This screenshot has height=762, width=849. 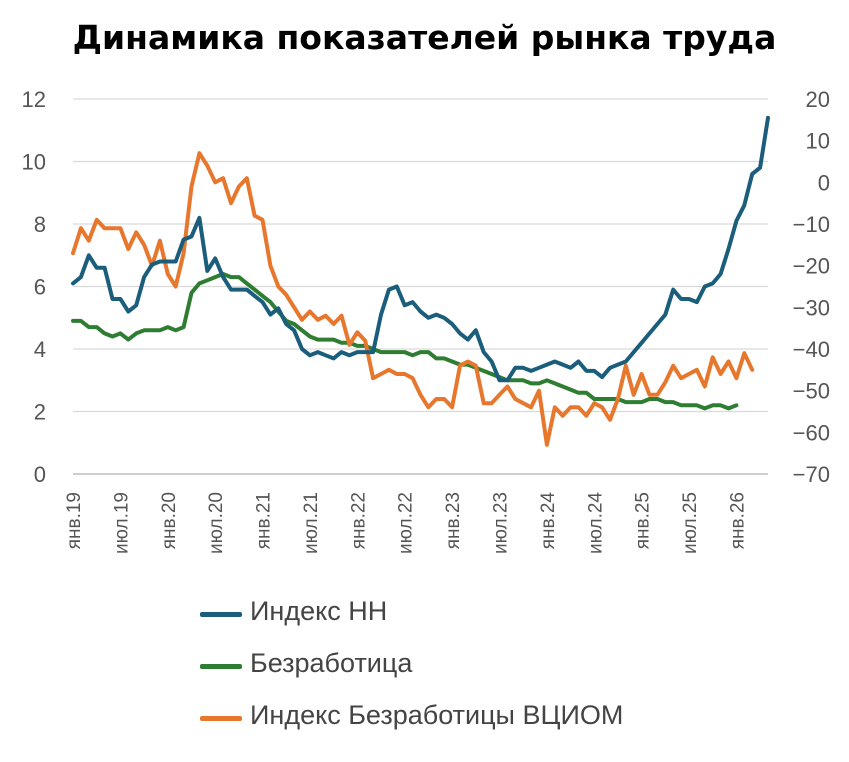 What do you see at coordinates (311, 523) in the screenshot?
I see `x-tick-label: июл.21` at bounding box center [311, 523].